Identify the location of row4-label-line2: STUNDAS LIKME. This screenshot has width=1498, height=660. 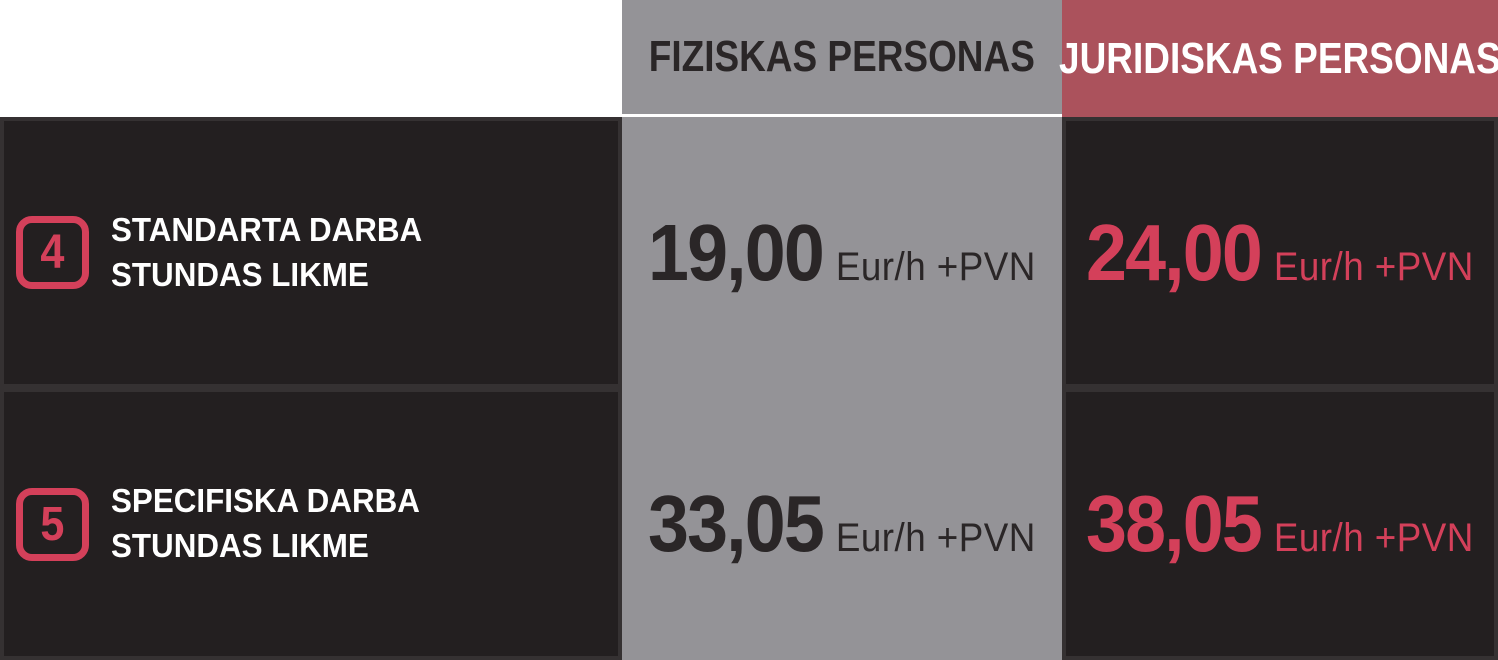
(240, 274).